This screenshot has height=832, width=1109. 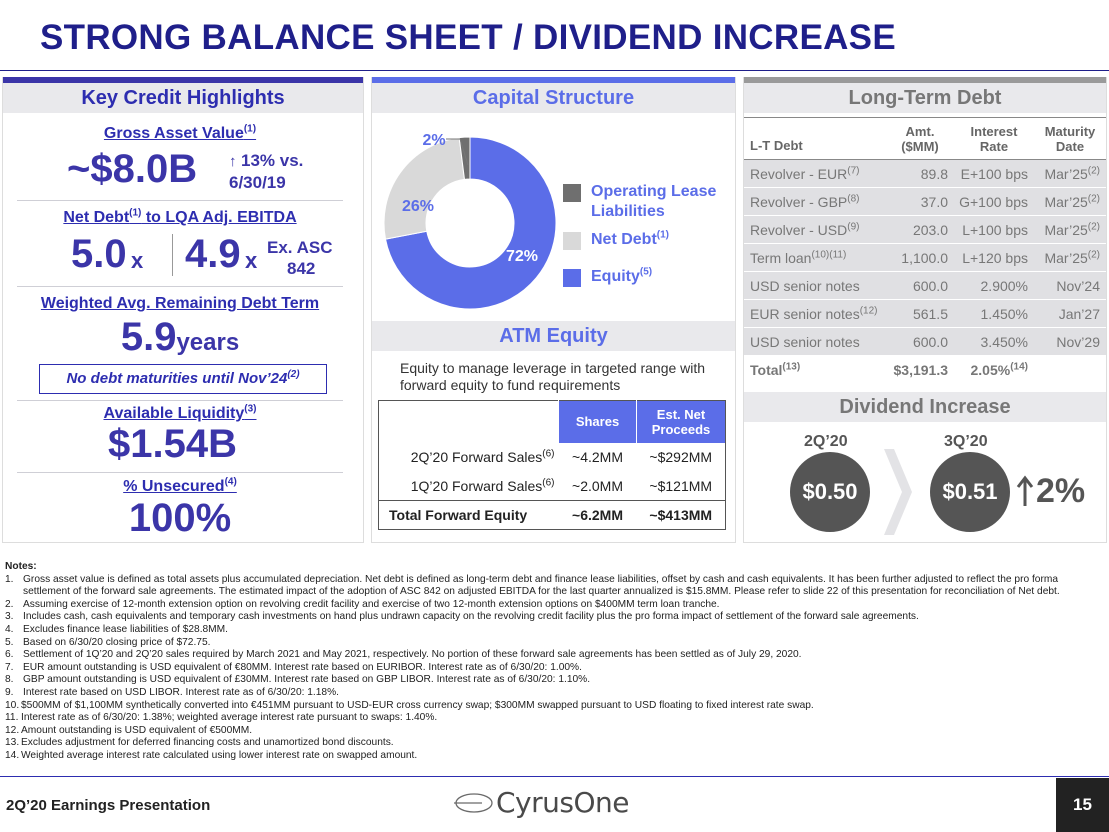 I want to click on debt-rate: 3.450%, so click(x=994, y=341).